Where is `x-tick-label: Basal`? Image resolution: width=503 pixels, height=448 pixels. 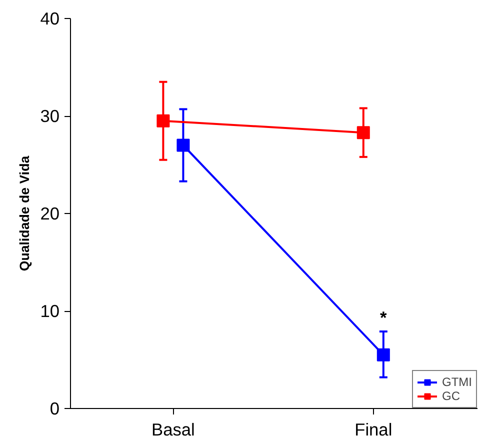 x-tick-label: Basal is located at coordinates (173, 430).